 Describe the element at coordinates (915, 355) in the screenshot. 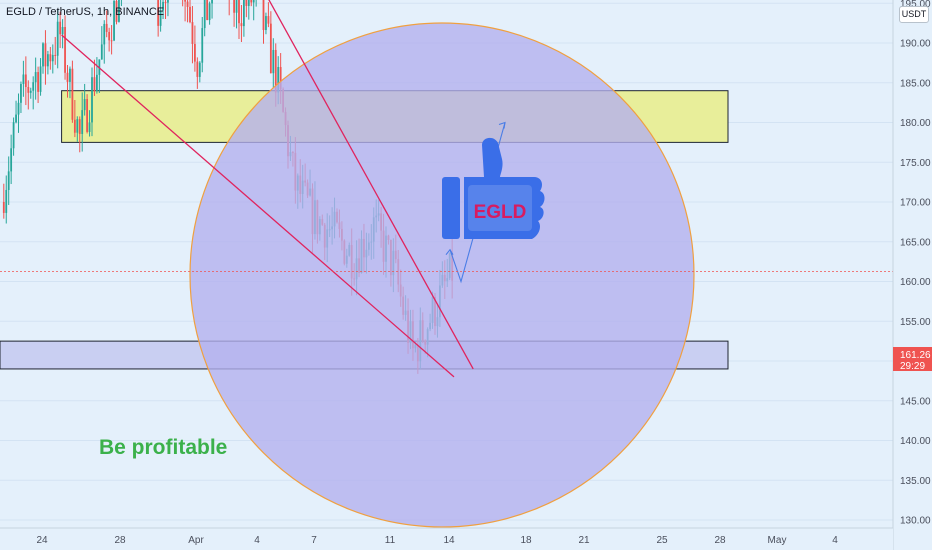

I see `price-badge-value: 161.26` at that location.